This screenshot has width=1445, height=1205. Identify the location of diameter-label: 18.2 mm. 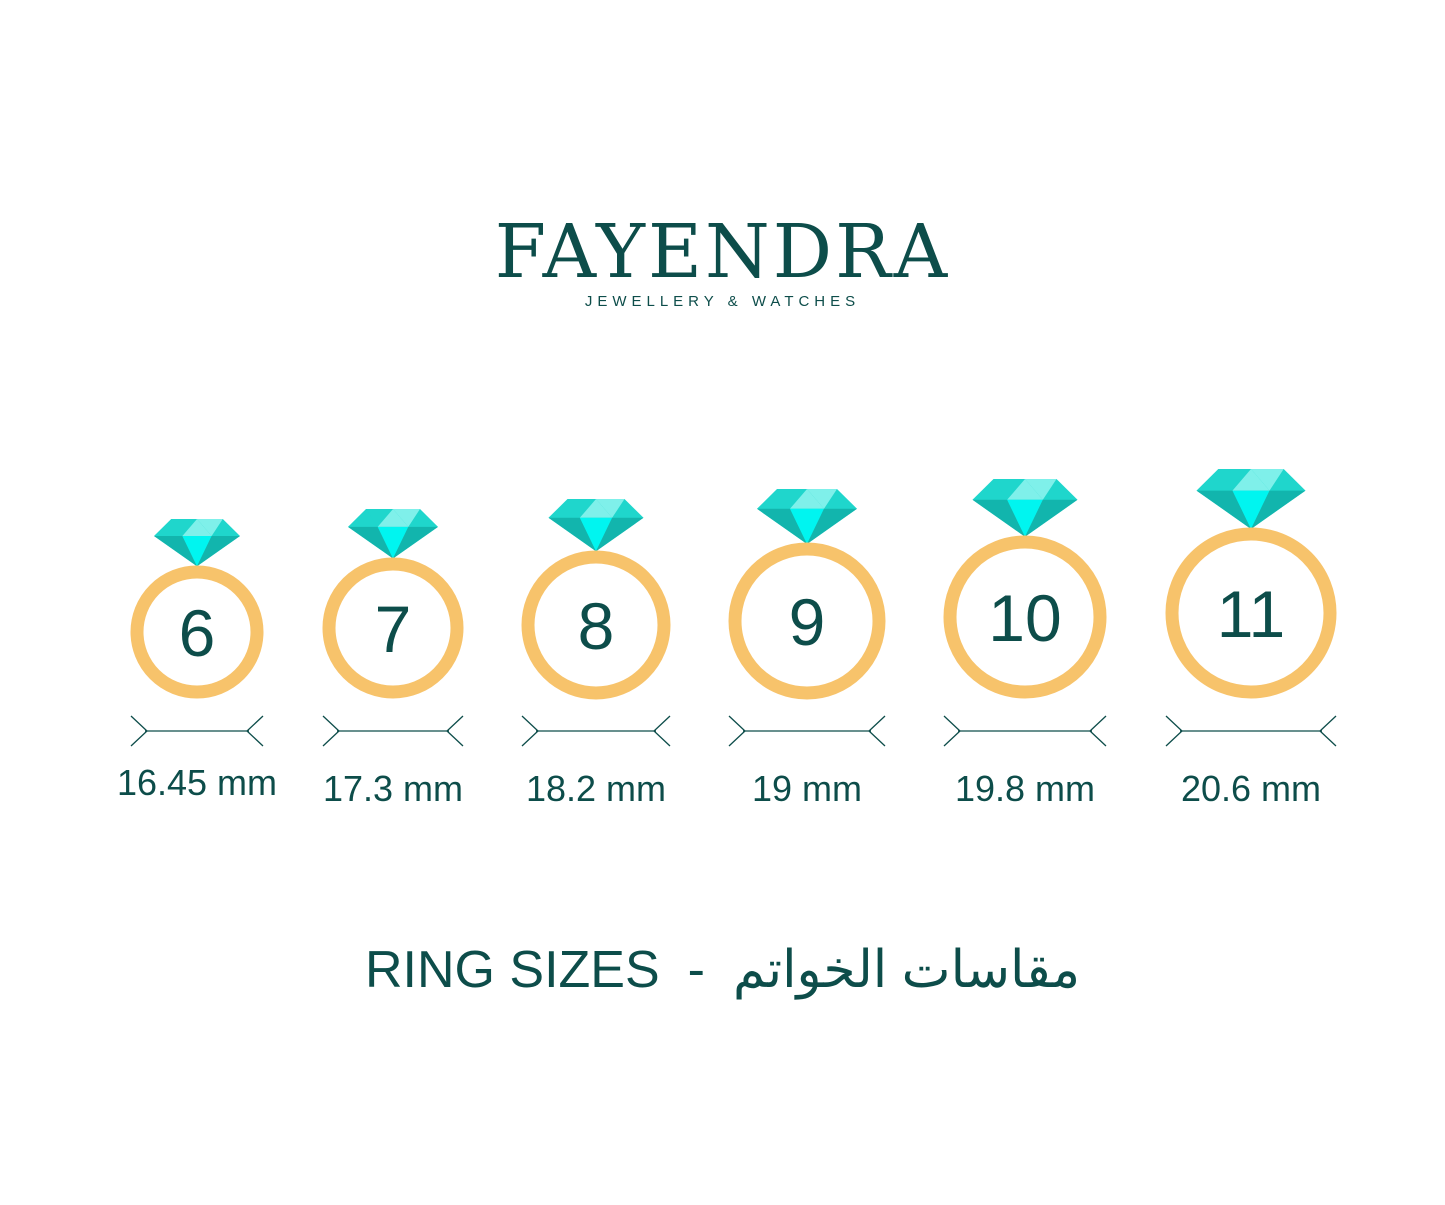
(596, 788).